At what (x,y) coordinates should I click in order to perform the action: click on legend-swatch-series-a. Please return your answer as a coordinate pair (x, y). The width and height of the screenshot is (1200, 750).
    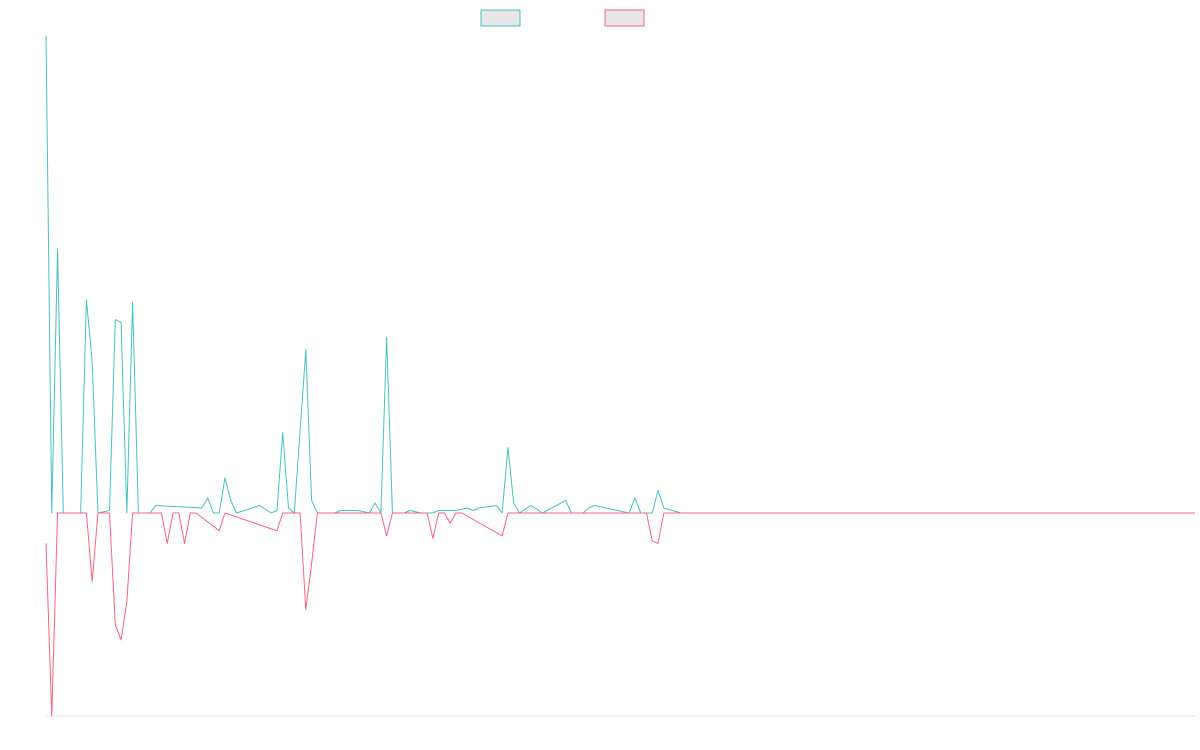
    Looking at the image, I should click on (500, 18).